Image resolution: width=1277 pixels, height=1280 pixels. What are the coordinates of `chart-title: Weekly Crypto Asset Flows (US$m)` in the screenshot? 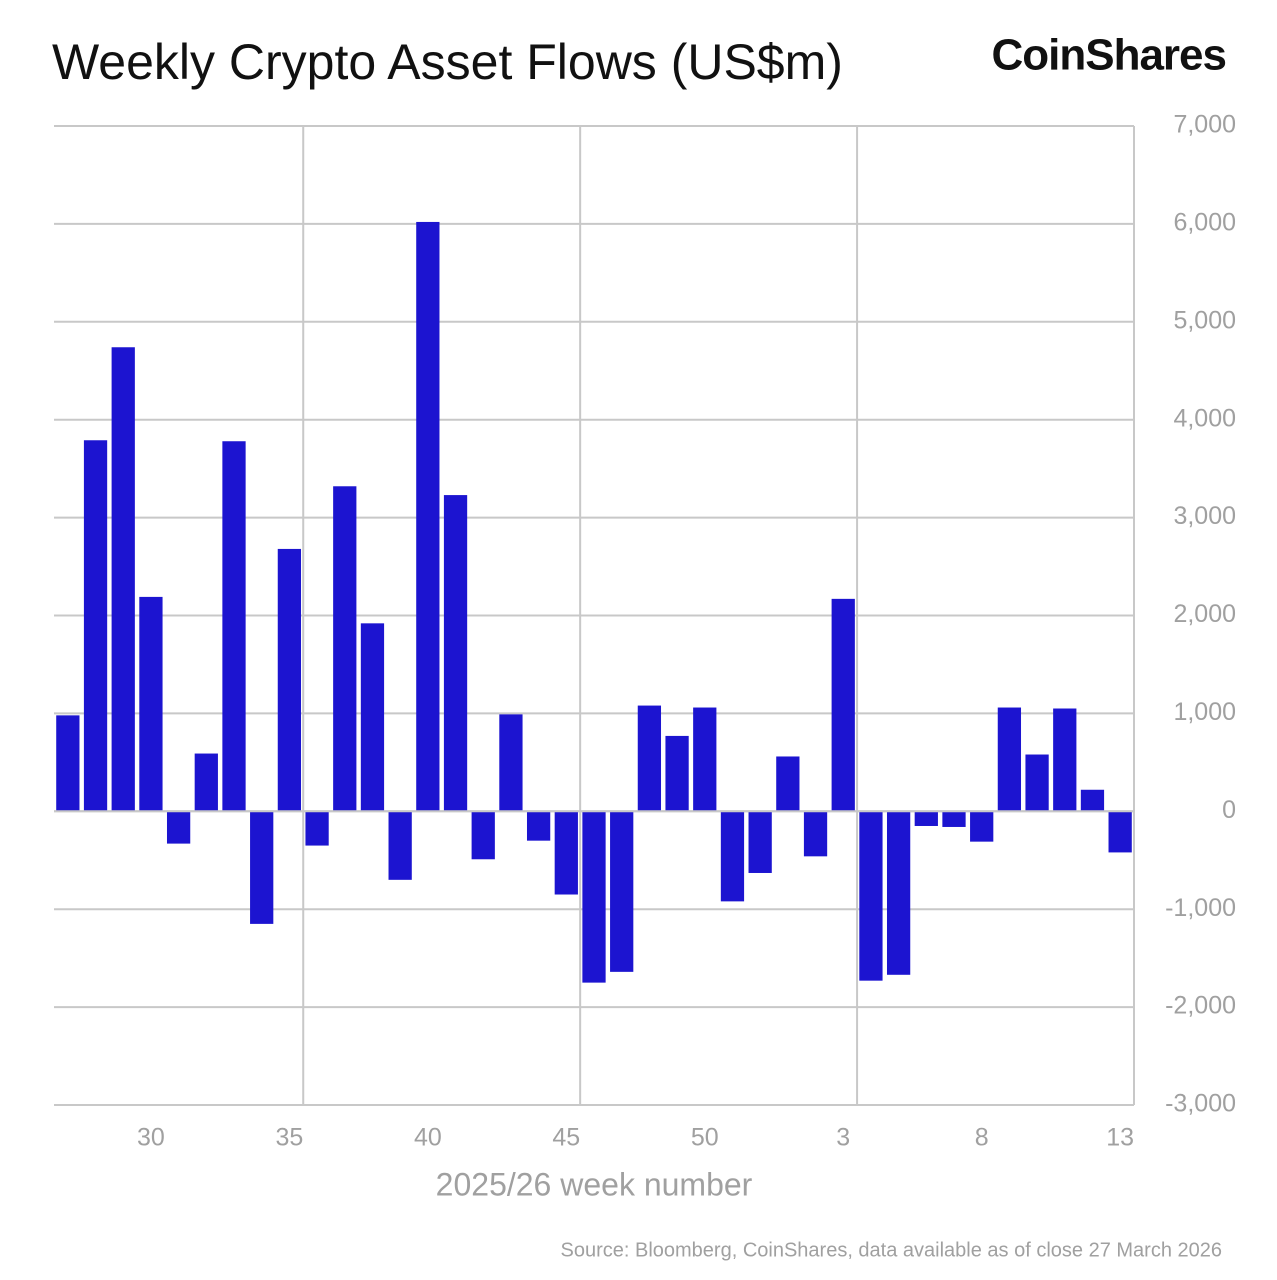 It's located at (447, 62).